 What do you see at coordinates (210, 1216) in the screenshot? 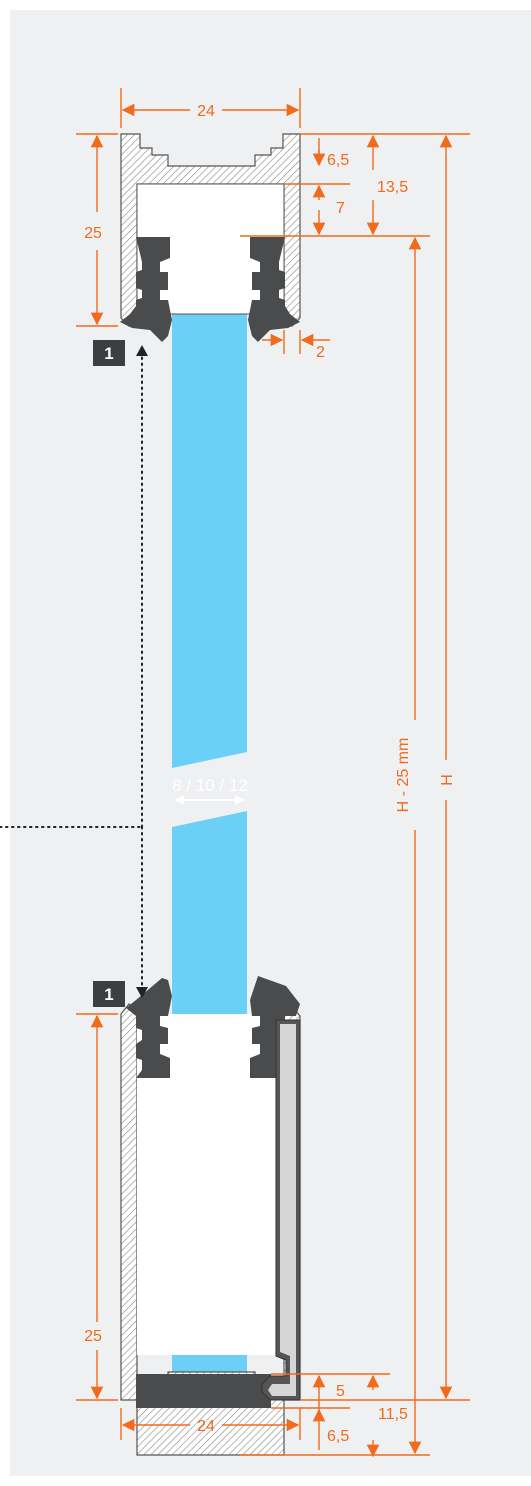
I see `bottom-profile` at bounding box center [210, 1216].